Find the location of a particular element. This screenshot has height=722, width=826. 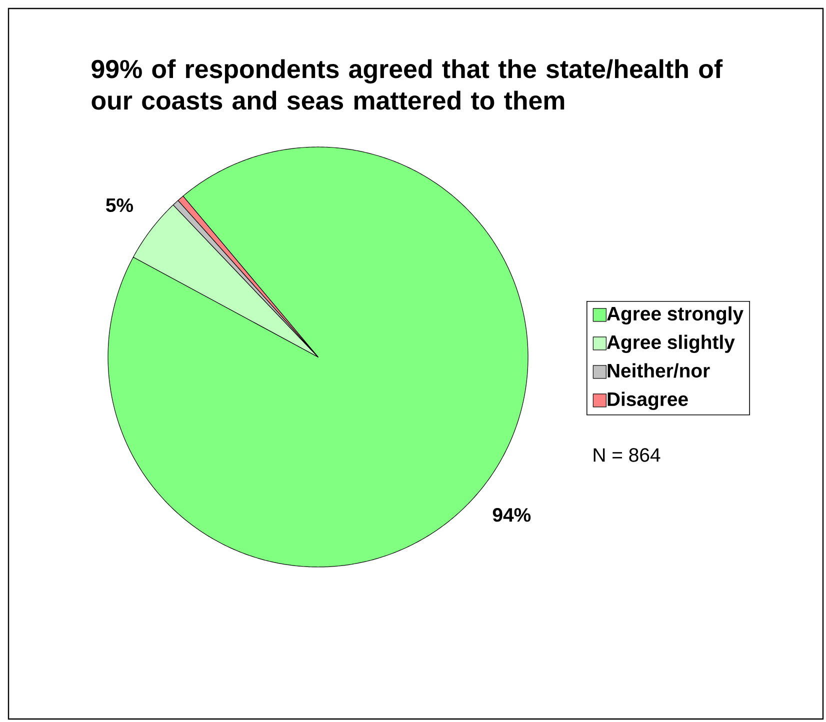

data-label: 94% is located at coordinates (511, 515).